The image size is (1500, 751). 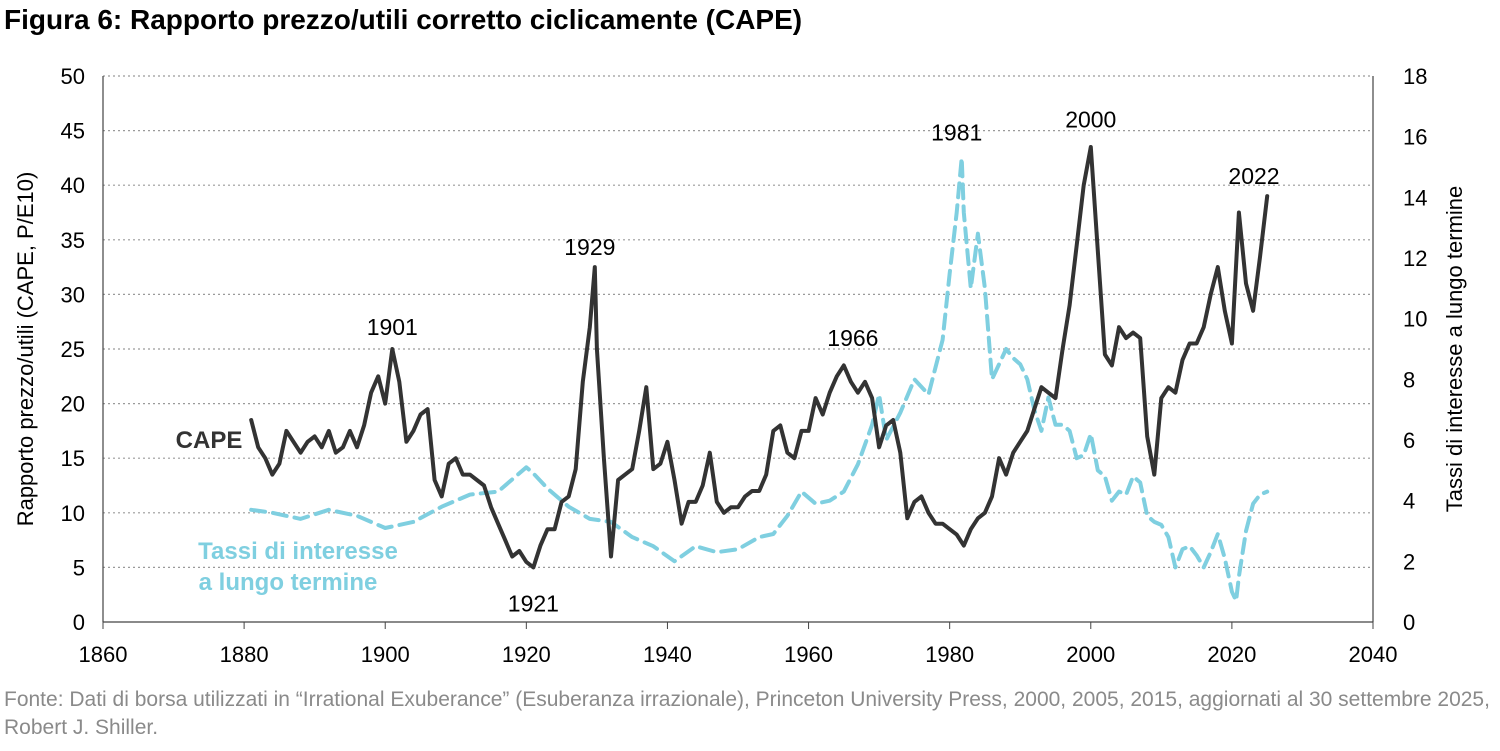 I want to click on annotation-1901: 1901, so click(x=392, y=327).